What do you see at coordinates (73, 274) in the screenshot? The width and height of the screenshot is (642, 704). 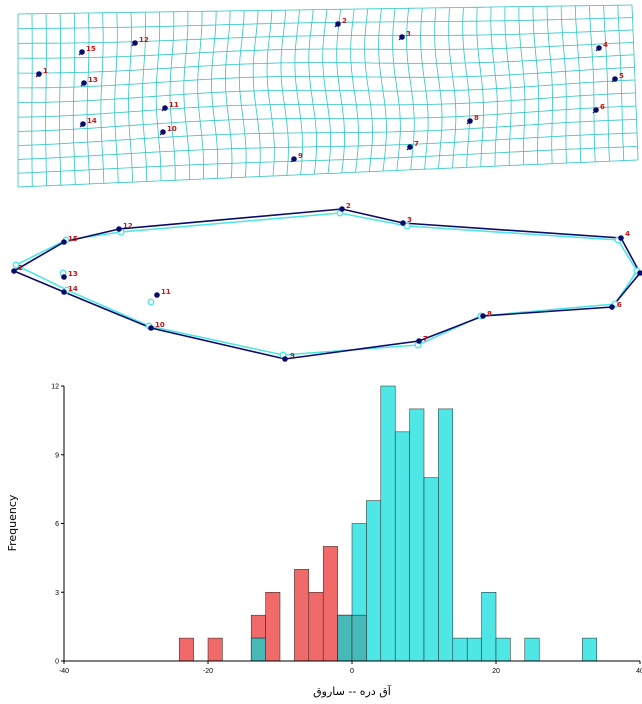 I see `landmark-label: 13` at bounding box center [73, 274].